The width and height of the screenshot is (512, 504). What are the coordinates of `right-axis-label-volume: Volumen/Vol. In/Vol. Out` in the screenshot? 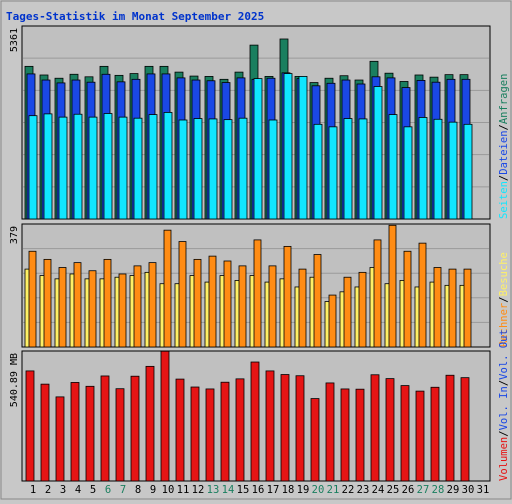 It's located at (504, 405).